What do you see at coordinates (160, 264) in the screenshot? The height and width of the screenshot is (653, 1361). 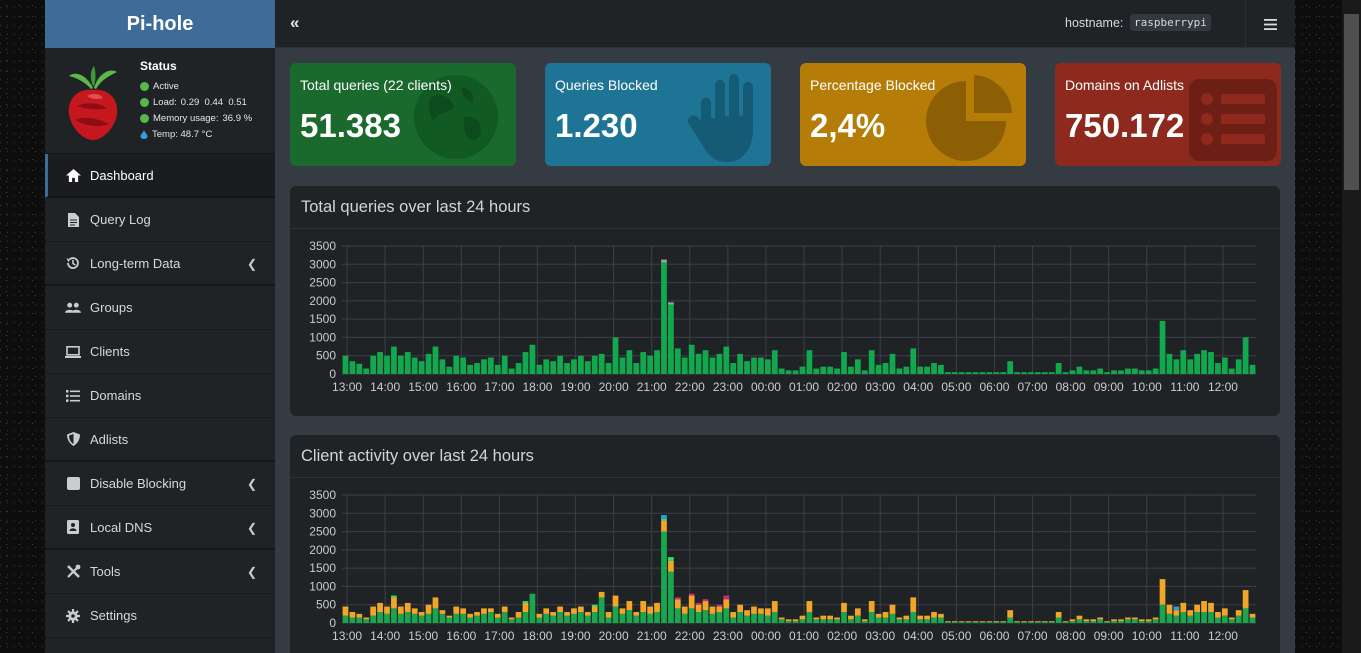 I see `sidebar-item-long-term-data: Long-term Data ❮` at bounding box center [160, 264].